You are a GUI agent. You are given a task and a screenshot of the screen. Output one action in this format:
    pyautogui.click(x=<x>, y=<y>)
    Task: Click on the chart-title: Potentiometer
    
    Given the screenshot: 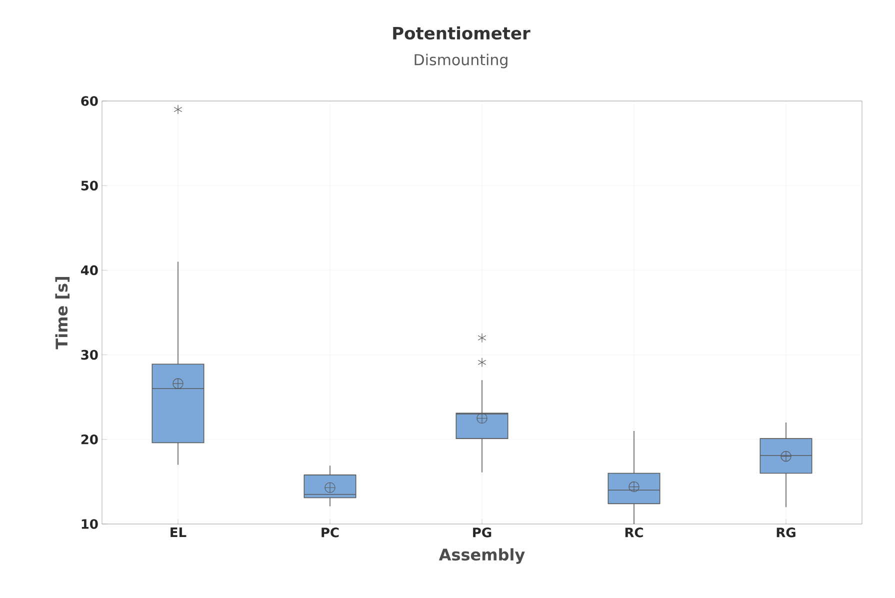 What is the action you would take?
    pyautogui.click(x=461, y=33)
    